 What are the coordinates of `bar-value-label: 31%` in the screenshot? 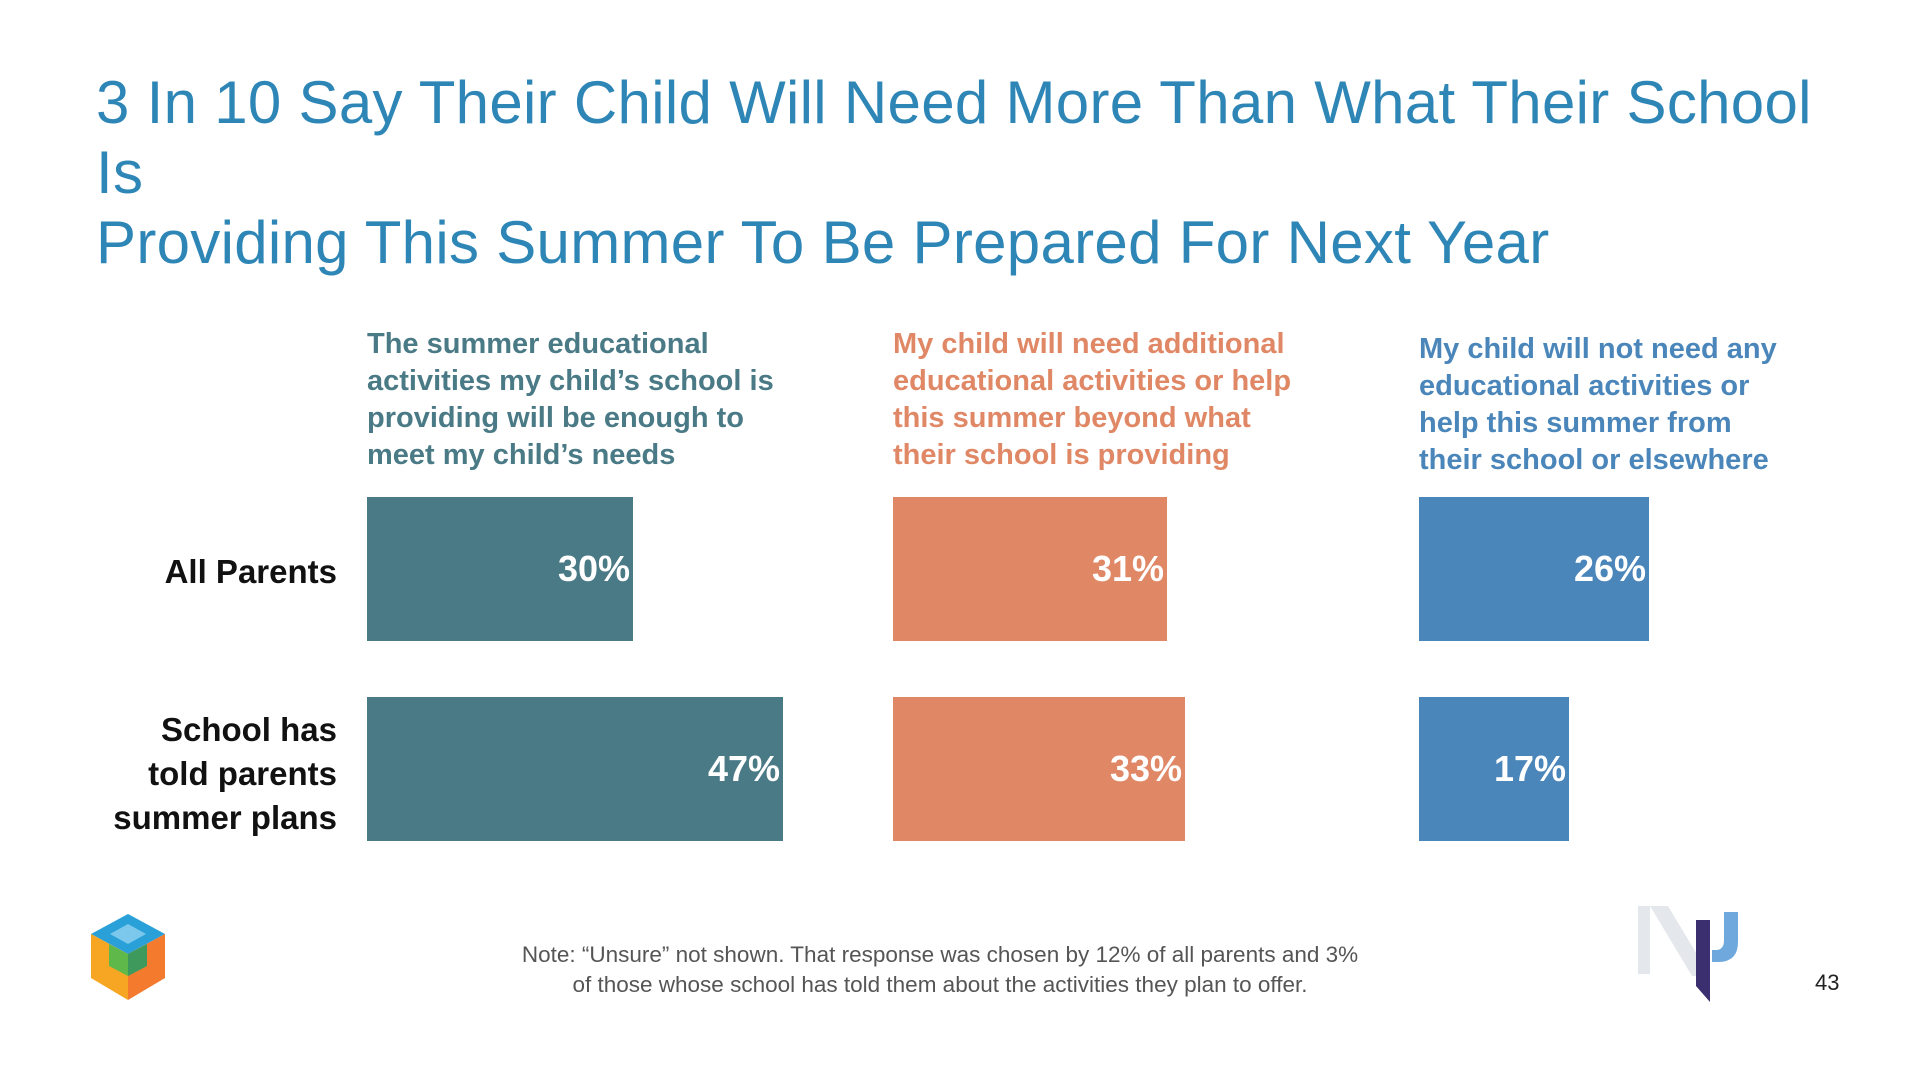 It's located at (1127, 568).